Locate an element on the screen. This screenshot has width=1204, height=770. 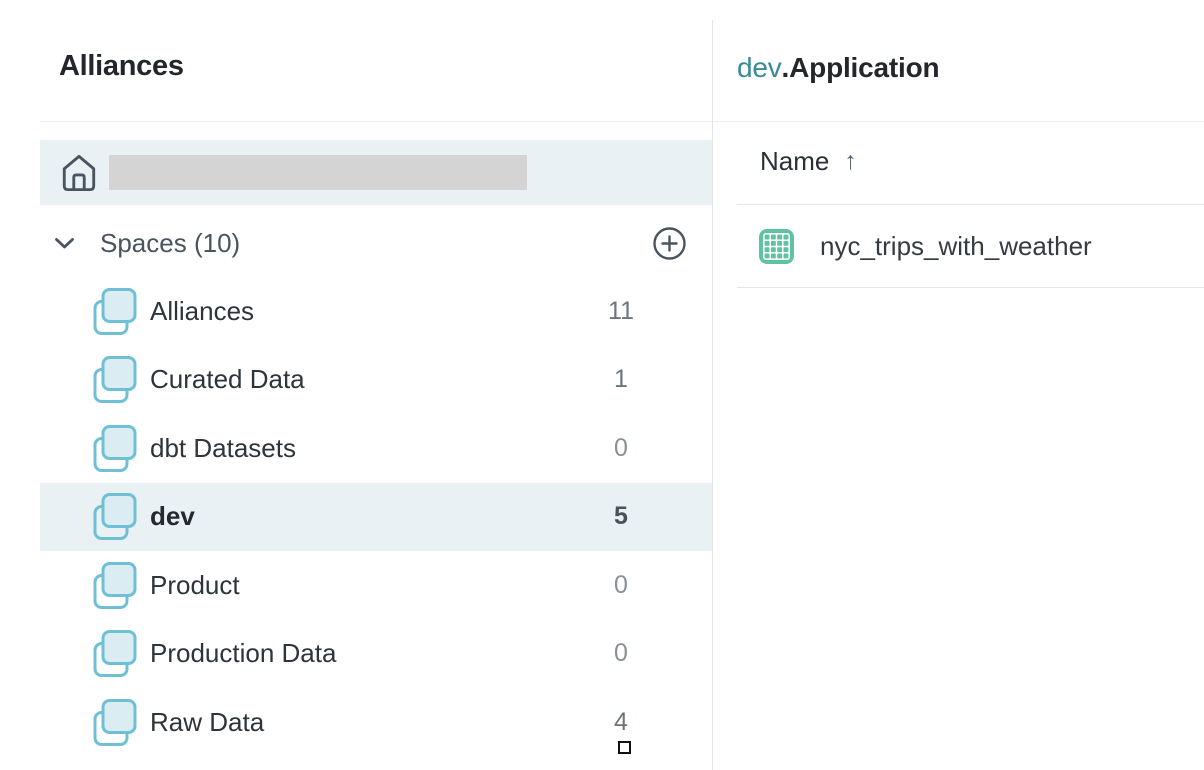
spaces-group-label: Spaces (10) is located at coordinates (170, 242).